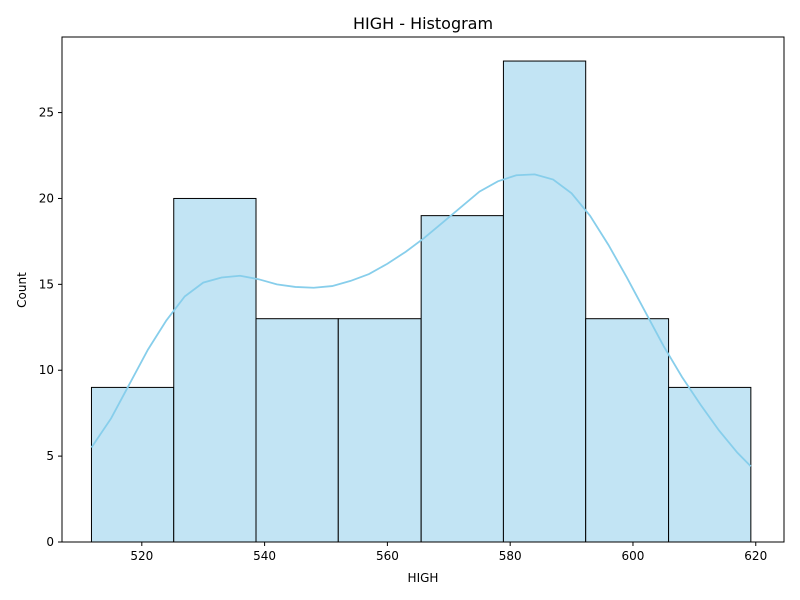  I want to click on y-axis-label: Count, so click(22, 290).